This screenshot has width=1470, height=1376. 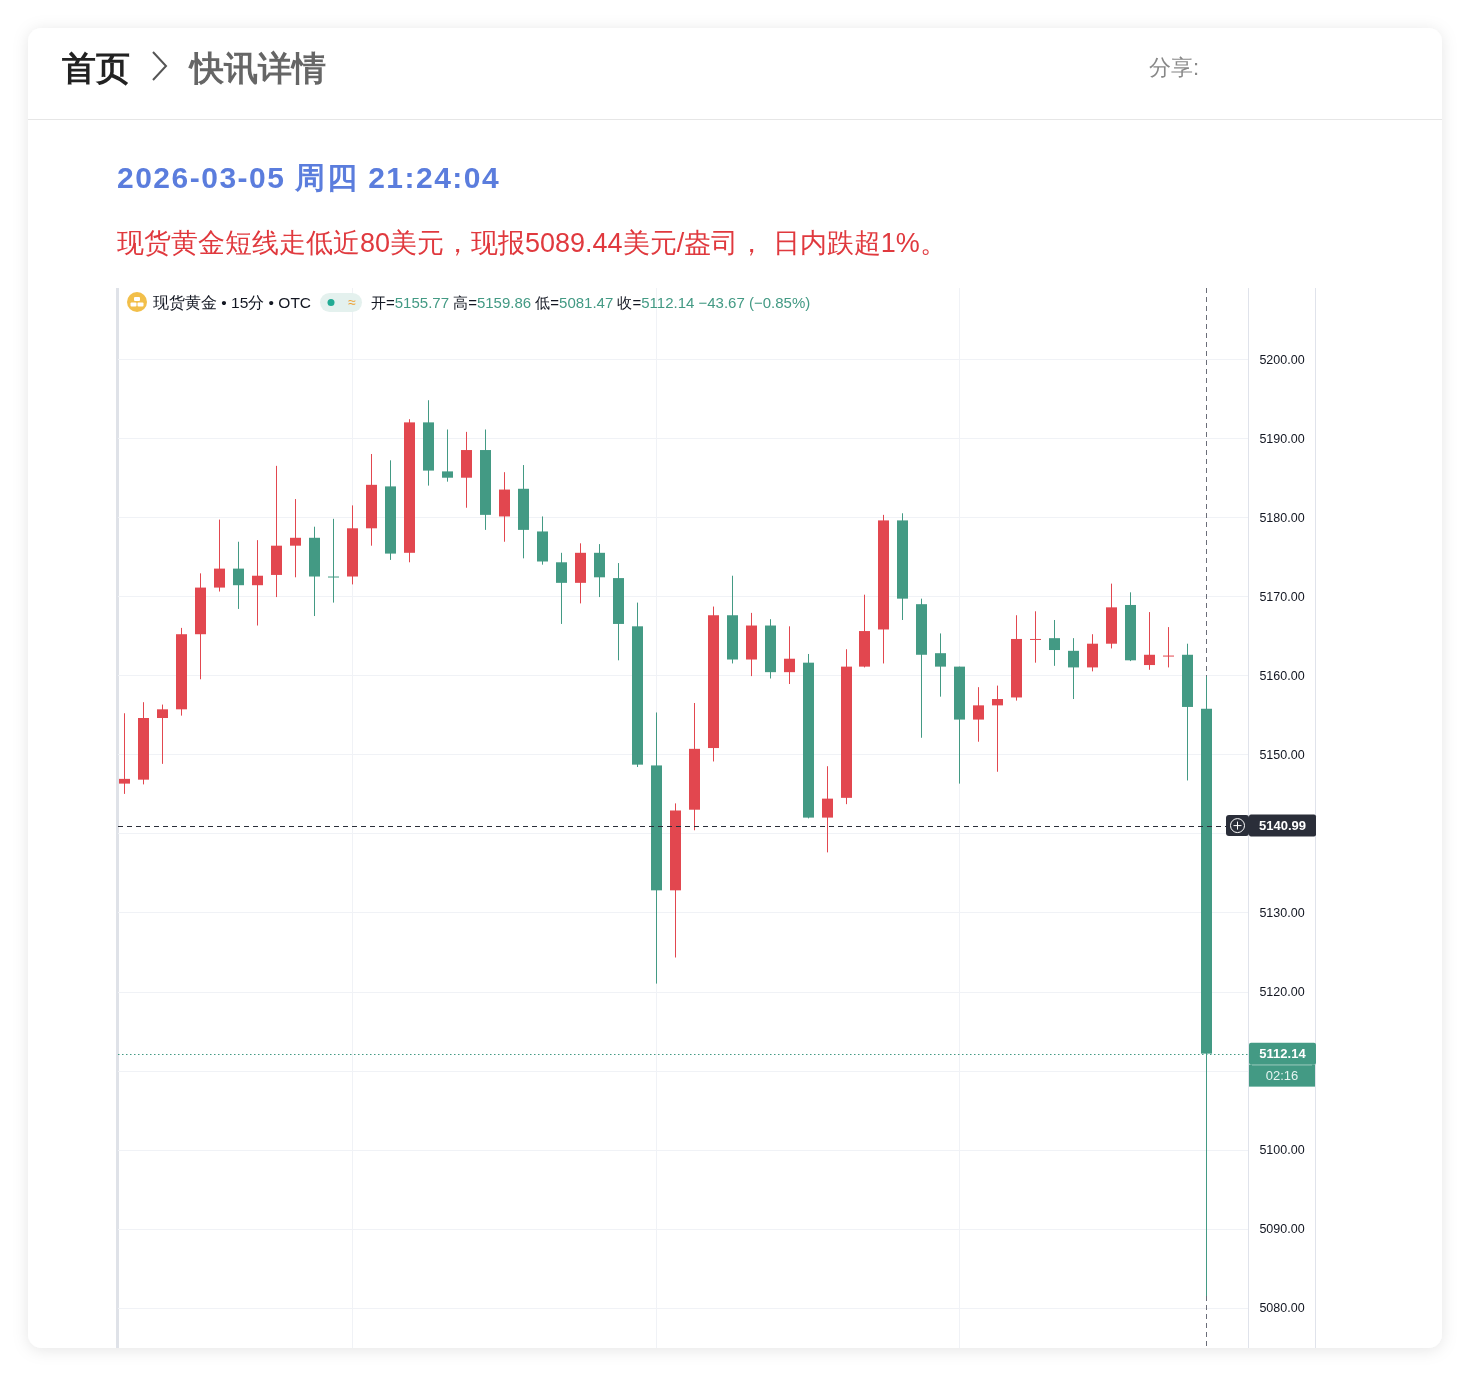 I want to click on y-tick-label: 5130.00, so click(x=1282, y=912).